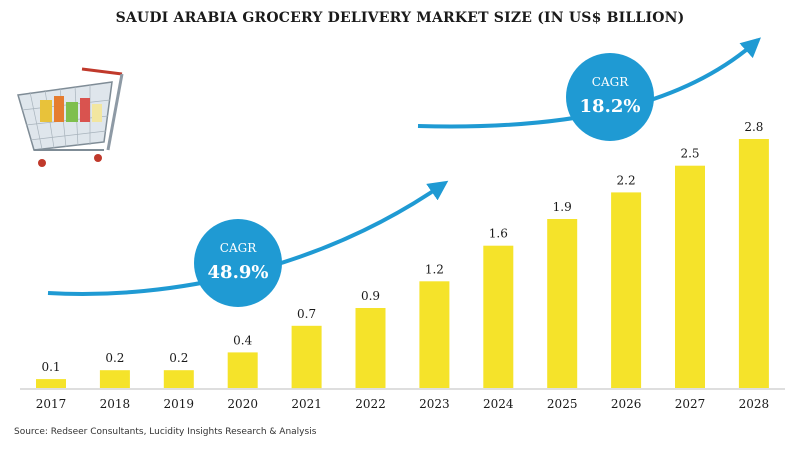  I want to click on cagr-1-value: 48.9%, so click(238, 272).